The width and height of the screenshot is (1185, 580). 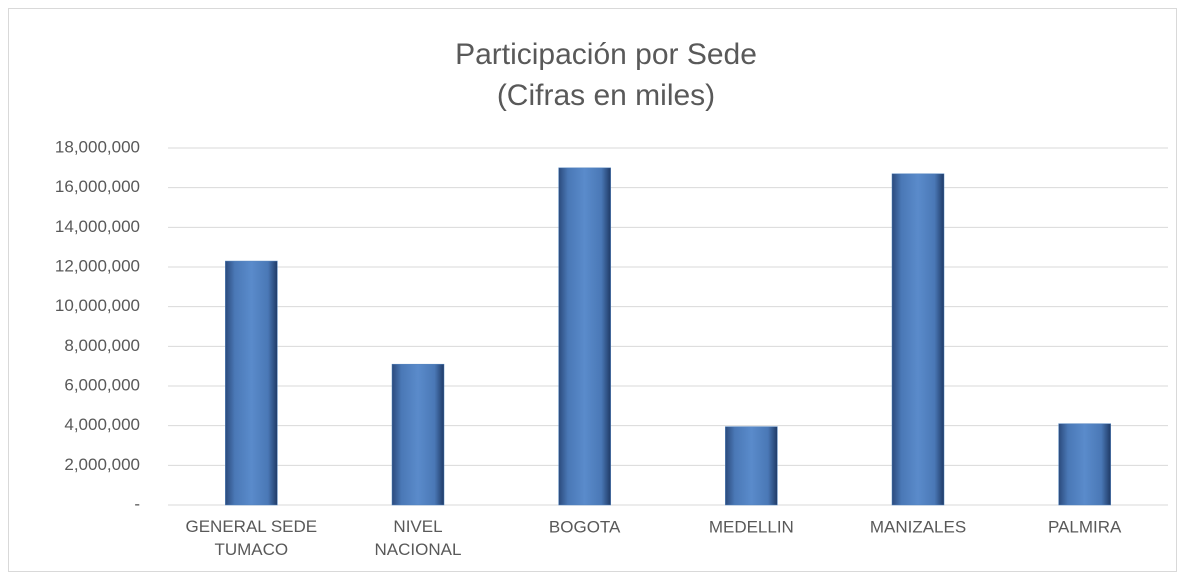 I want to click on y-tick-label: 4,000,000, so click(x=102, y=424).